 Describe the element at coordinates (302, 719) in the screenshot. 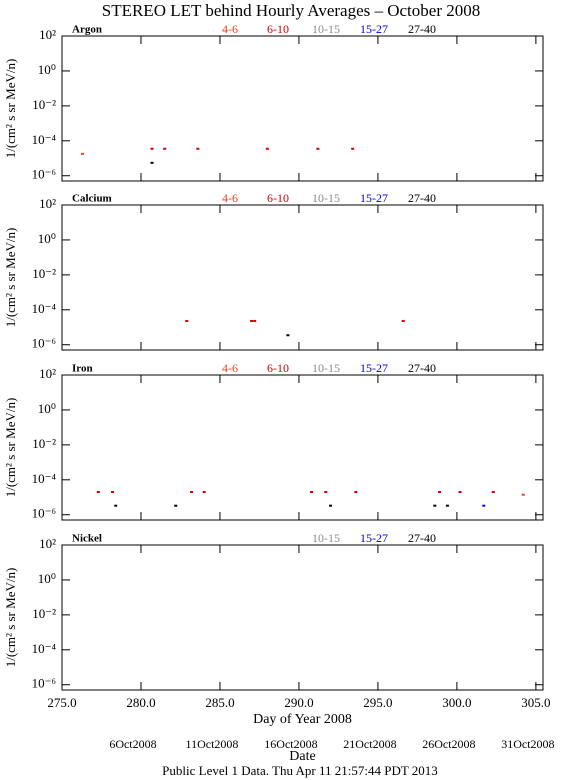

I see `x-axis-label: Day of Year 2008` at that location.